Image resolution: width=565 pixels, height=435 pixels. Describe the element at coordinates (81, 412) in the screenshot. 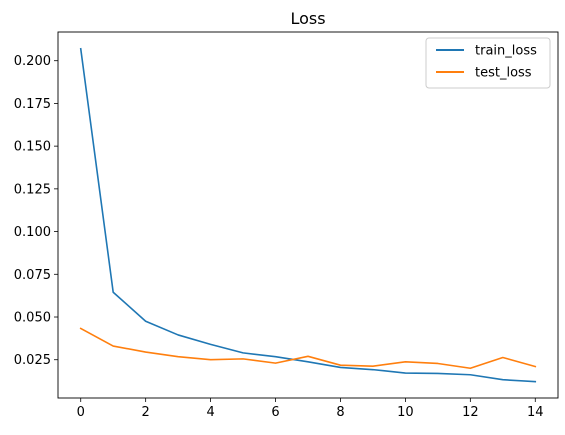

I see `x-tick-label: 0` at that location.